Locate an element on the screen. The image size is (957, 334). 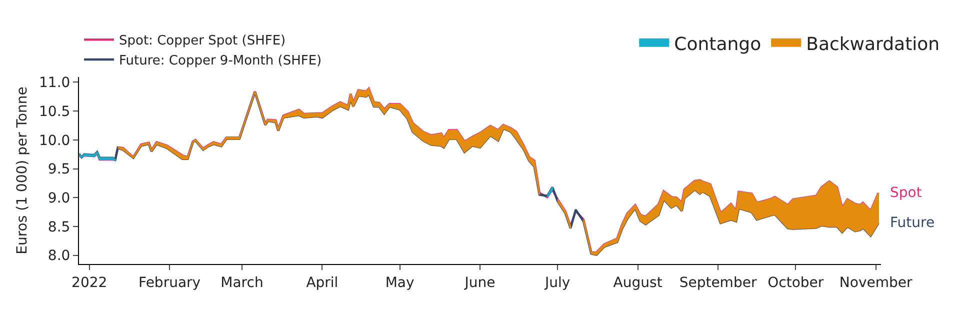
annotation: Spot is located at coordinates (906, 193).